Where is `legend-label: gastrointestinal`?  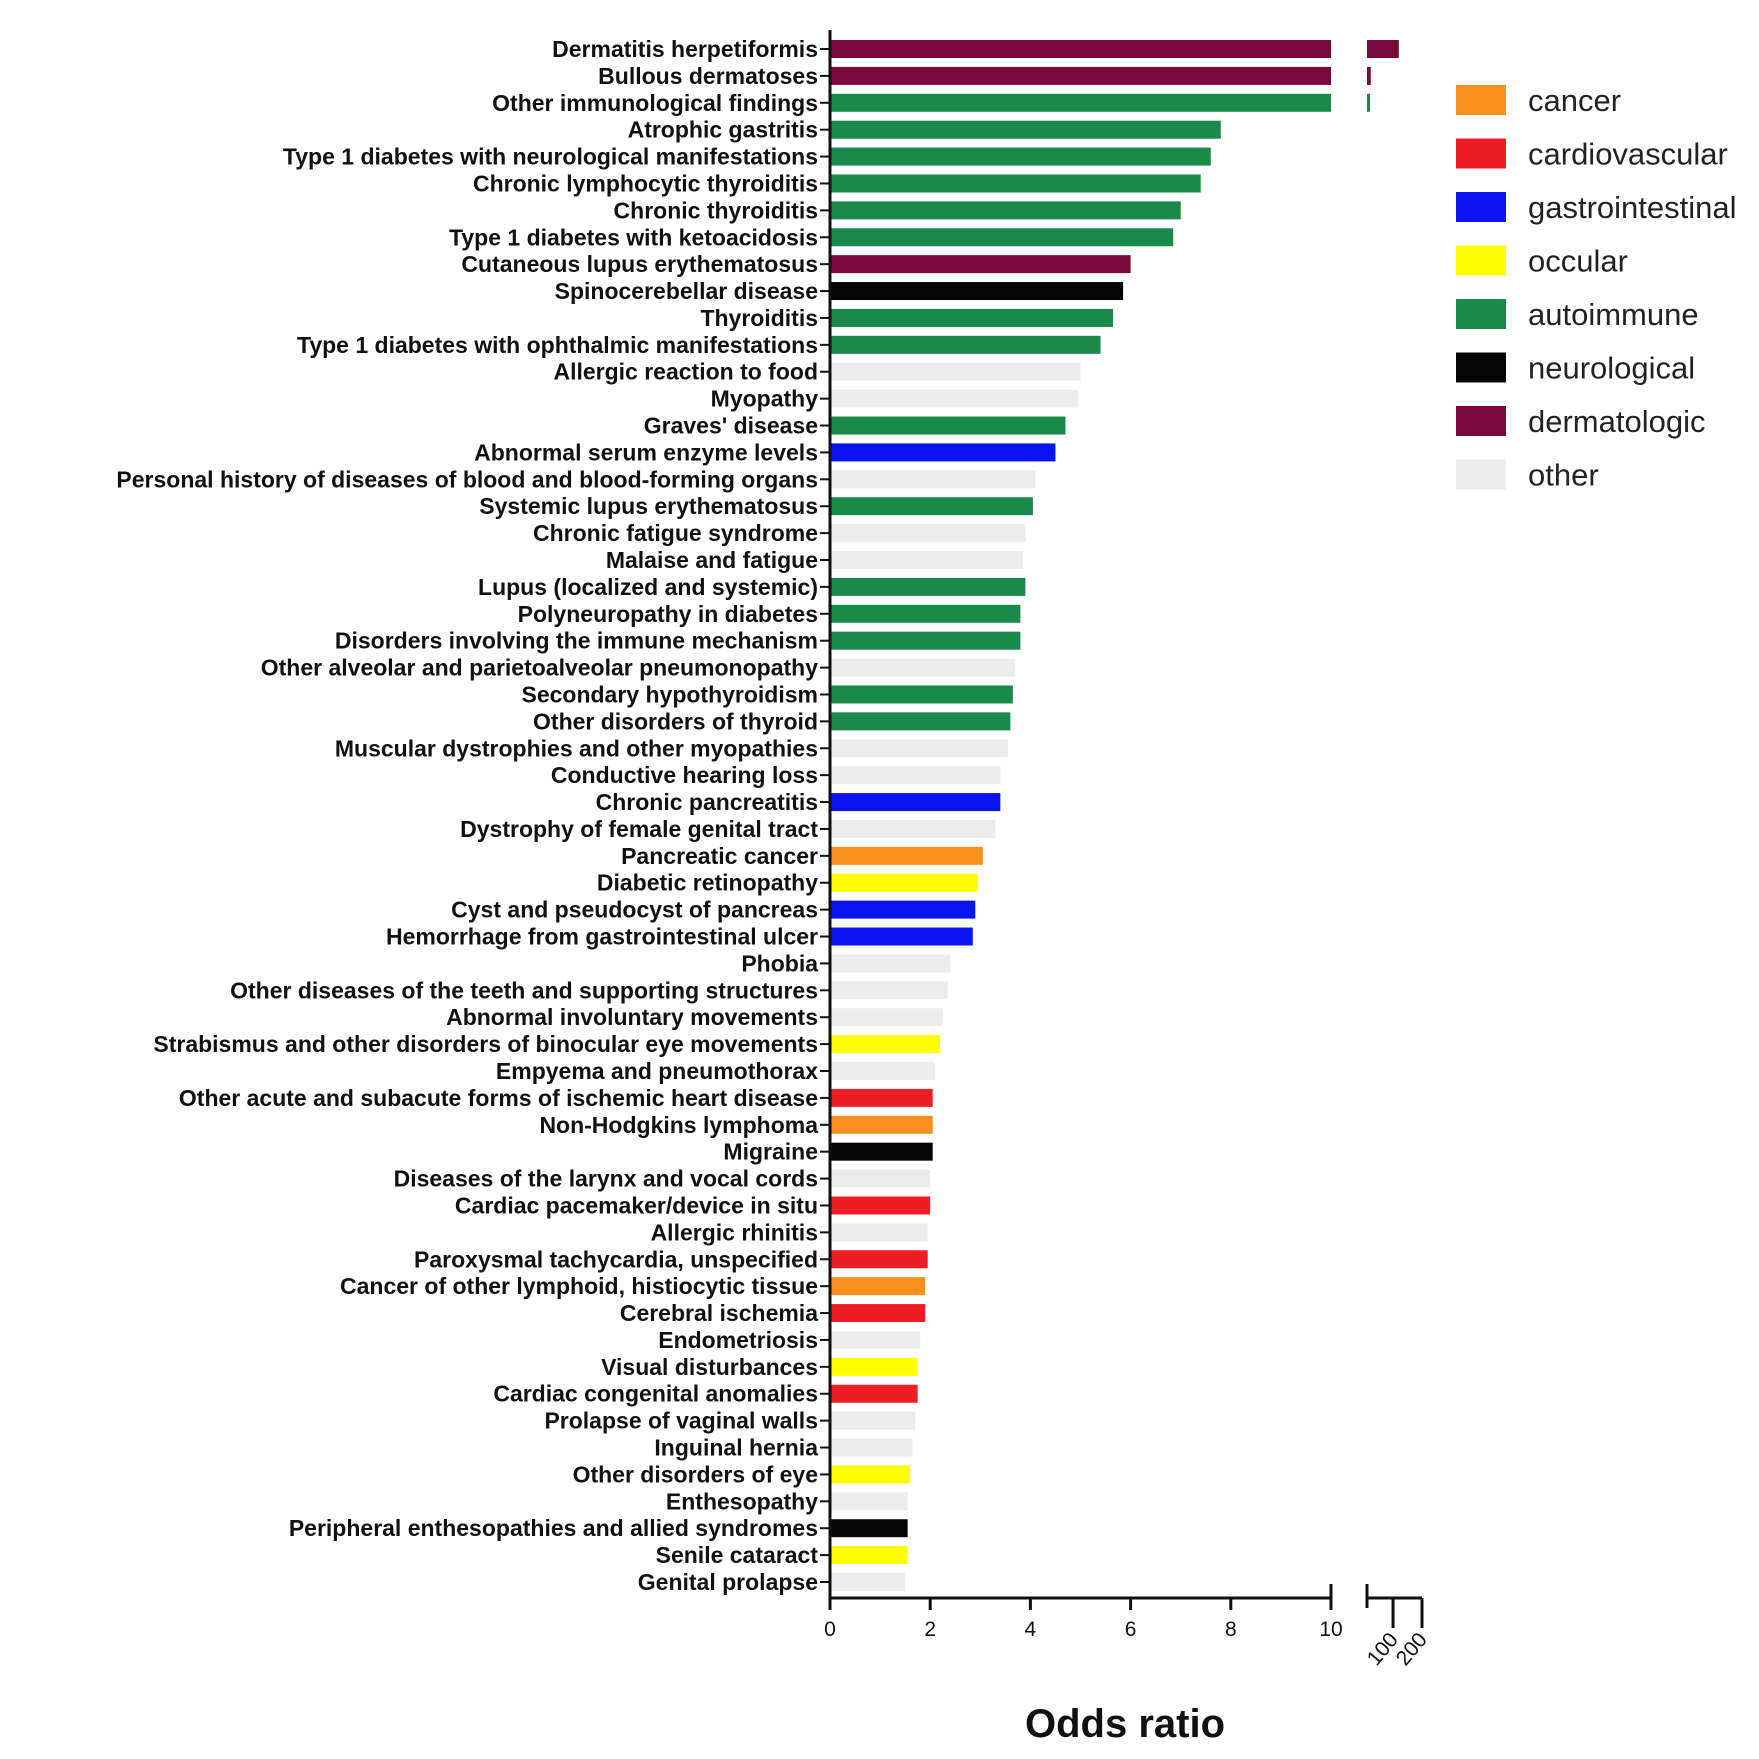
legend-label: gastrointestinal is located at coordinates (1632, 207).